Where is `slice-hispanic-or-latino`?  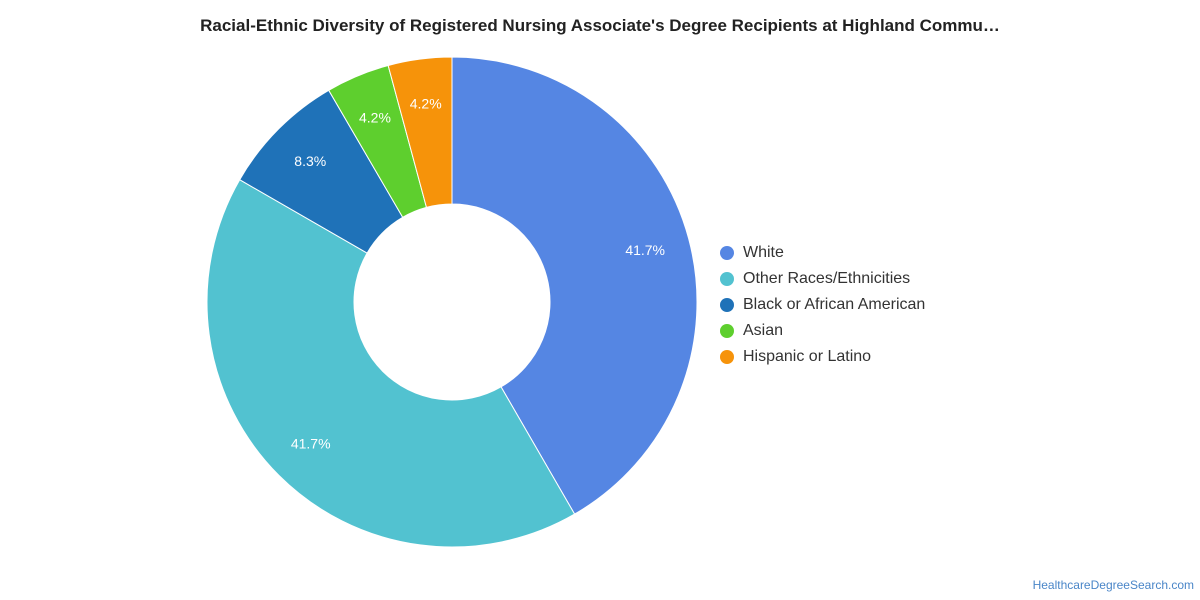
slice-hispanic-or-latino is located at coordinates (420, 132).